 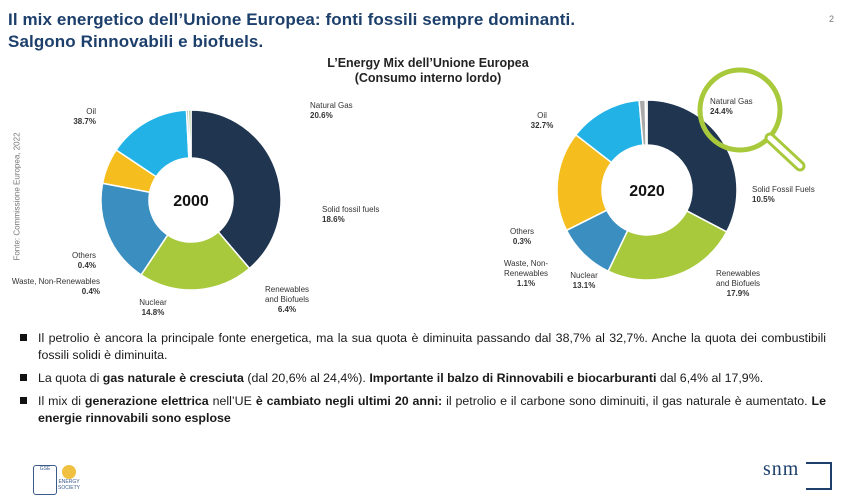 I want to click on chart-header-line2: (Consumo interno lordo), so click(x=428, y=78).